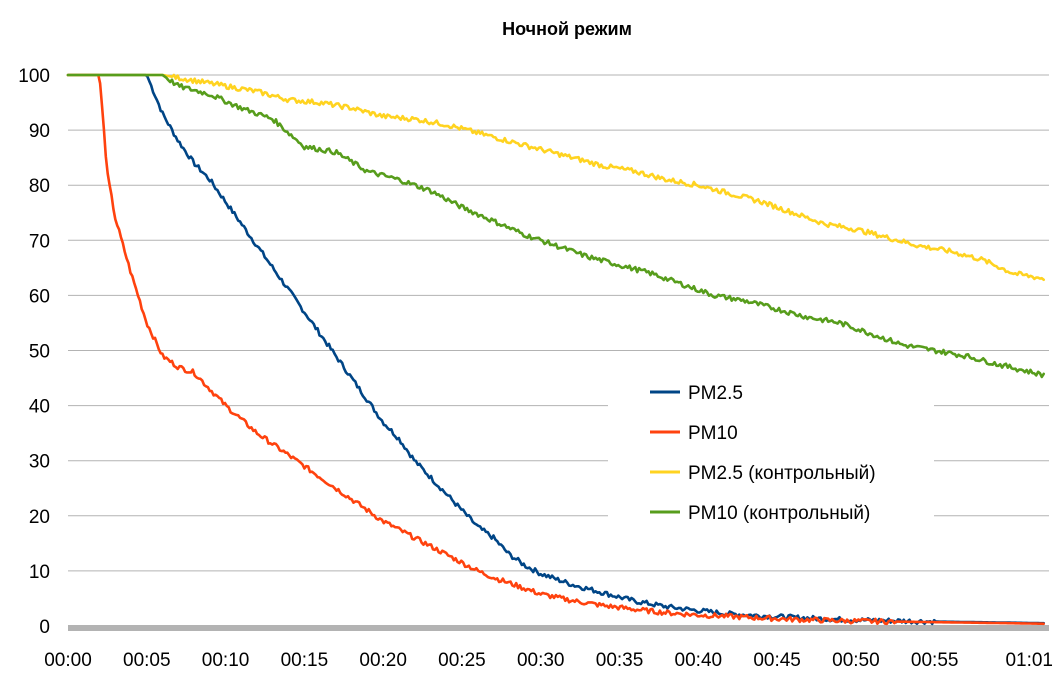  I want to click on y-tick-label: 30, so click(39, 462).